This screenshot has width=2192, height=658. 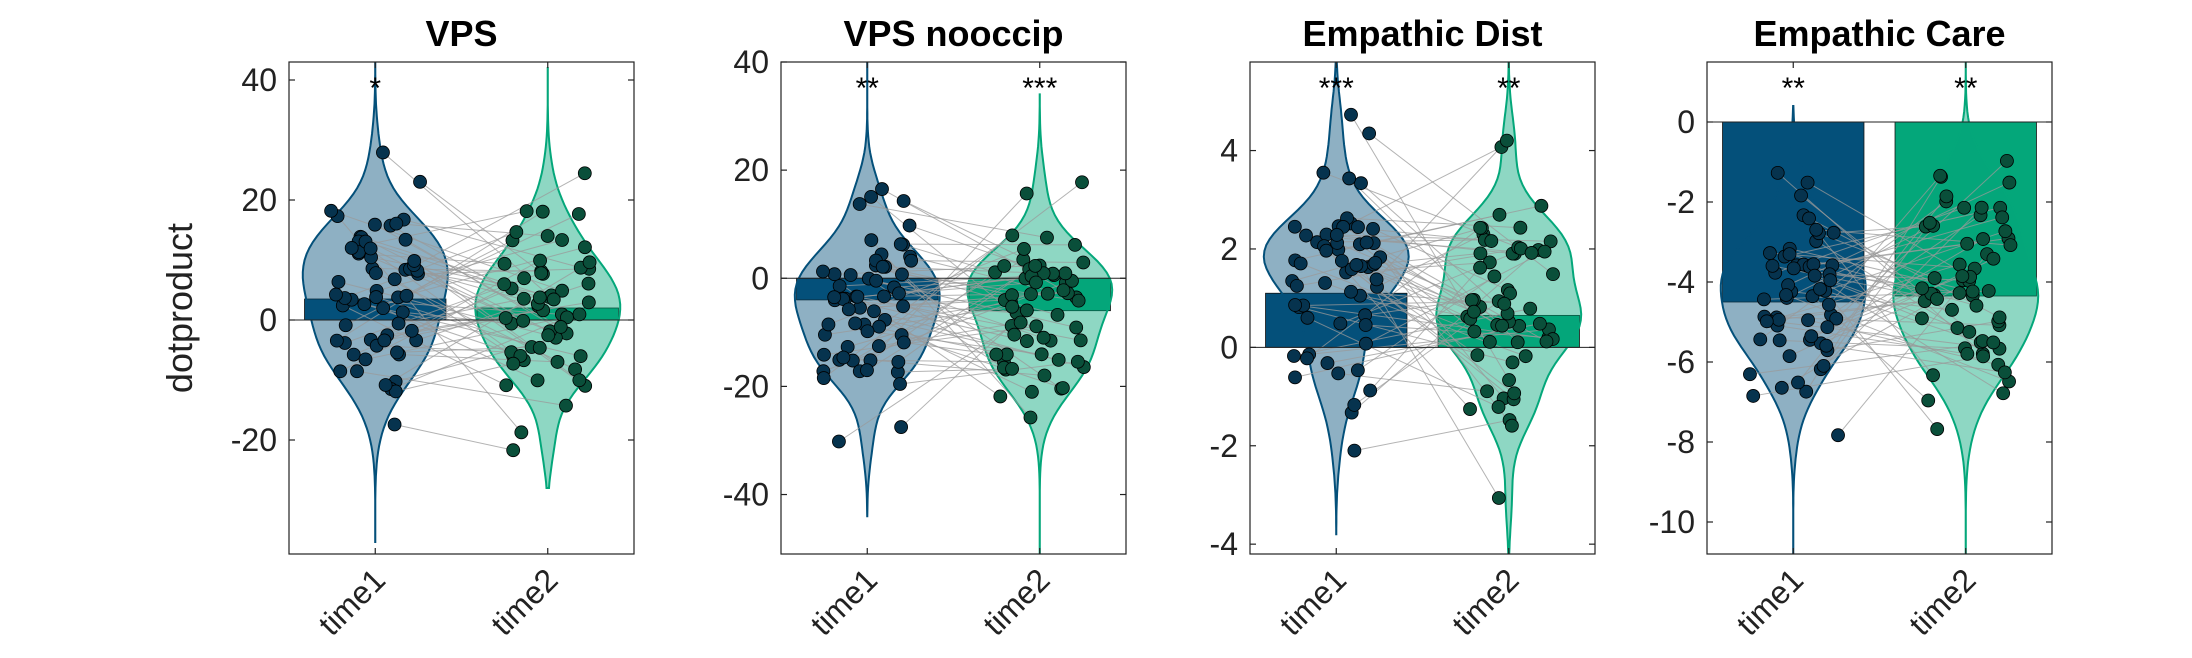 What do you see at coordinates (1769, 601) in the screenshot?
I see `x-tick-label: time1` at bounding box center [1769, 601].